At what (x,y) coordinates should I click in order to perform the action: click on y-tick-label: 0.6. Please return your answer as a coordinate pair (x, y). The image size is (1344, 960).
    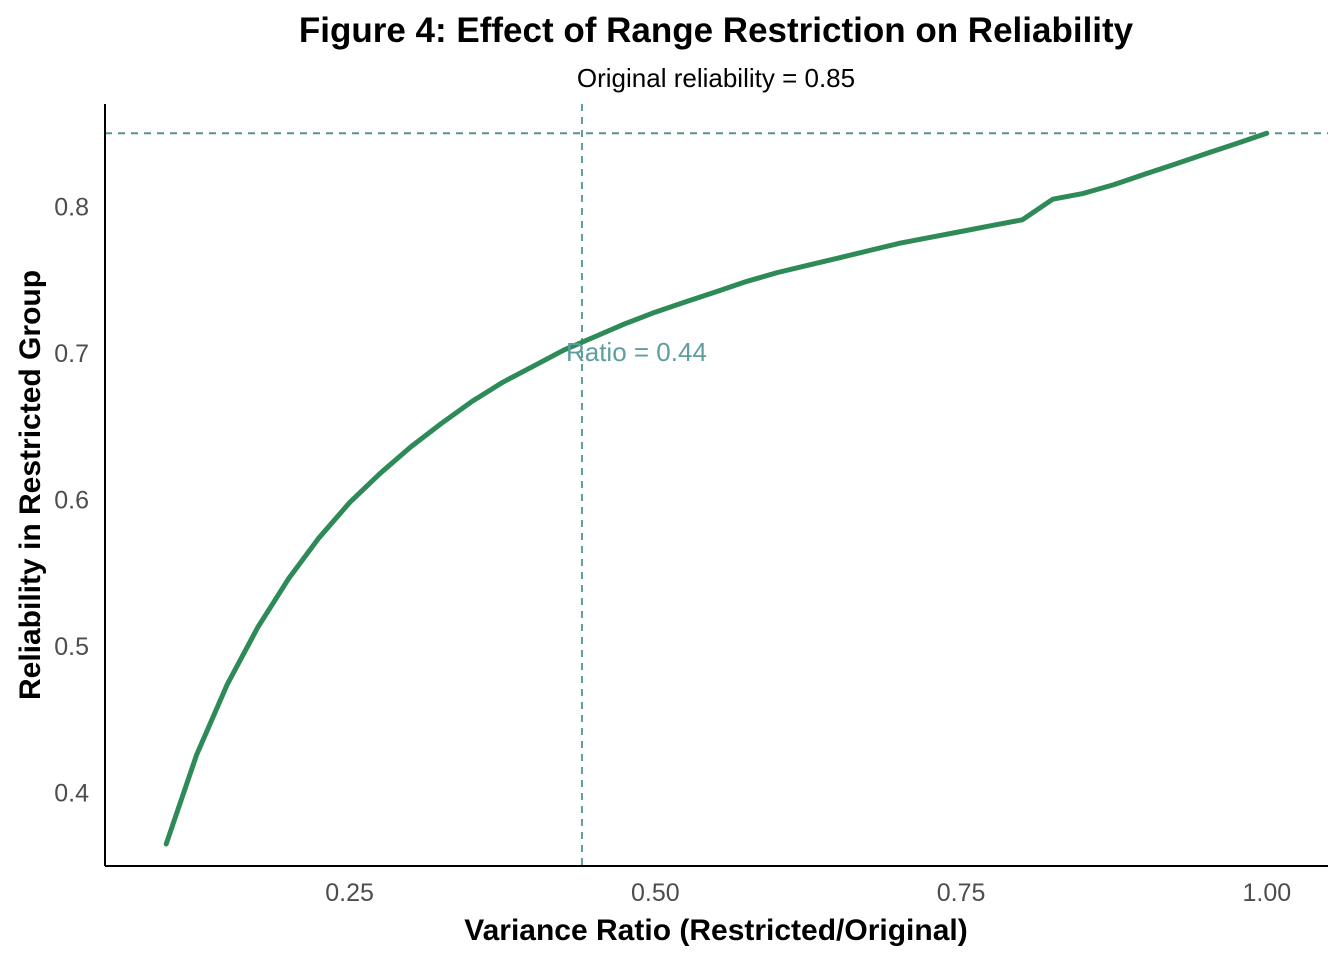
    Looking at the image, I should click on (71, 501).